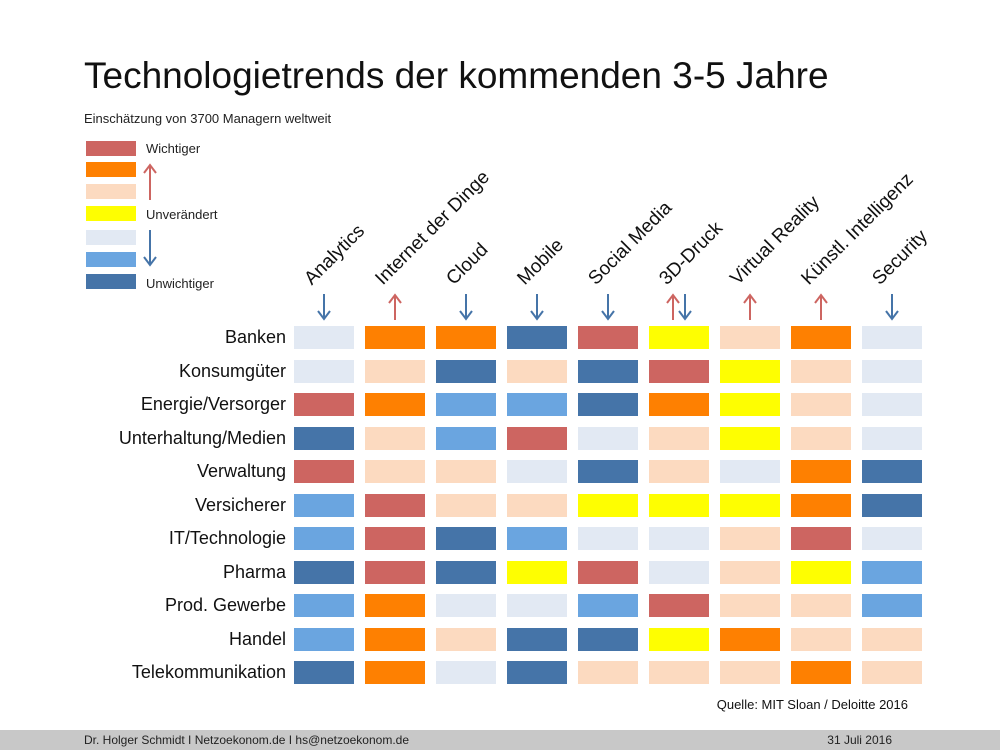 The width and height of the screenshot is (1000, 750). Describe the element at coordinates (111, 148) in the screenshot. I see `legend-swatch-level1` at that location.